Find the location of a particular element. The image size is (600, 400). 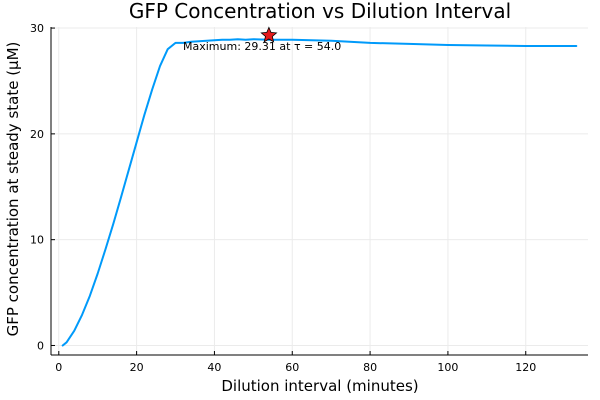

marker-layer is located at coordinates (269, 34).